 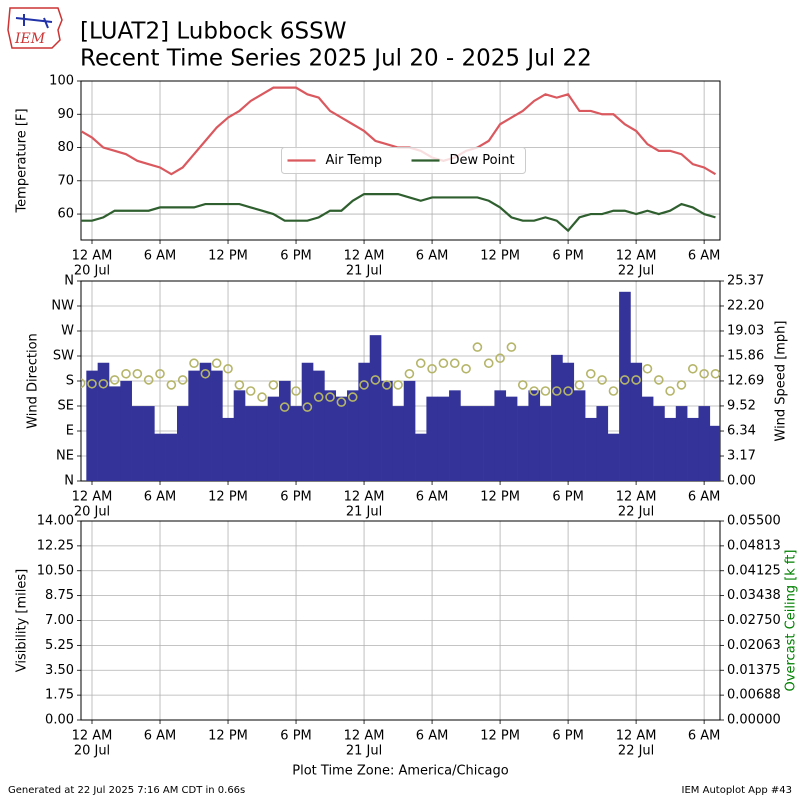 What do you see at coordinates (66, 406) in the screenshot?
I see `y-tick-label: SE` at bounding box center [66, 406].